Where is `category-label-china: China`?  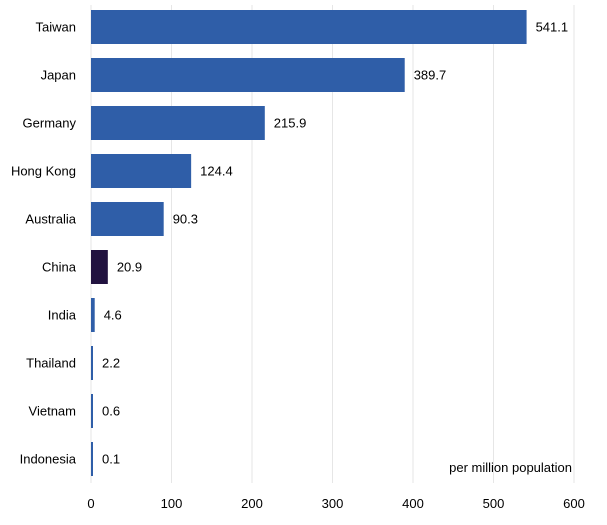 category-label-china: China is located at coordinates (59, 267).